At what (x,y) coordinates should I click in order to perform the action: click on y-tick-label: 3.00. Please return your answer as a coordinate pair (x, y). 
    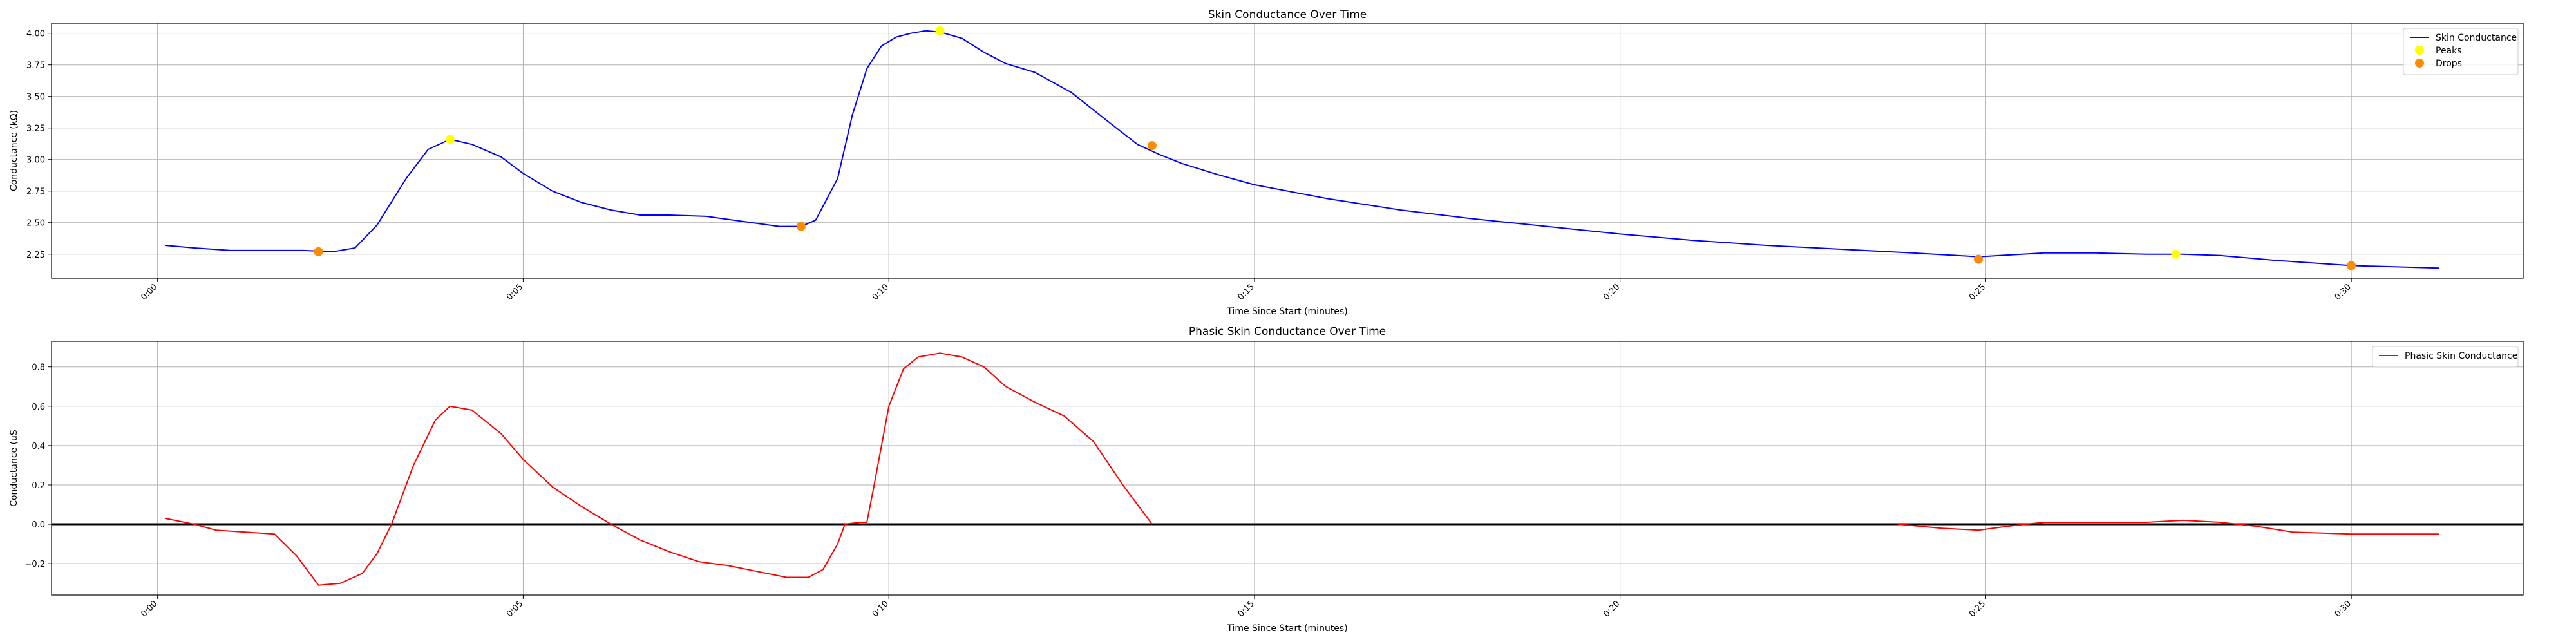
    Looking at the image, I should click on (36, 161).